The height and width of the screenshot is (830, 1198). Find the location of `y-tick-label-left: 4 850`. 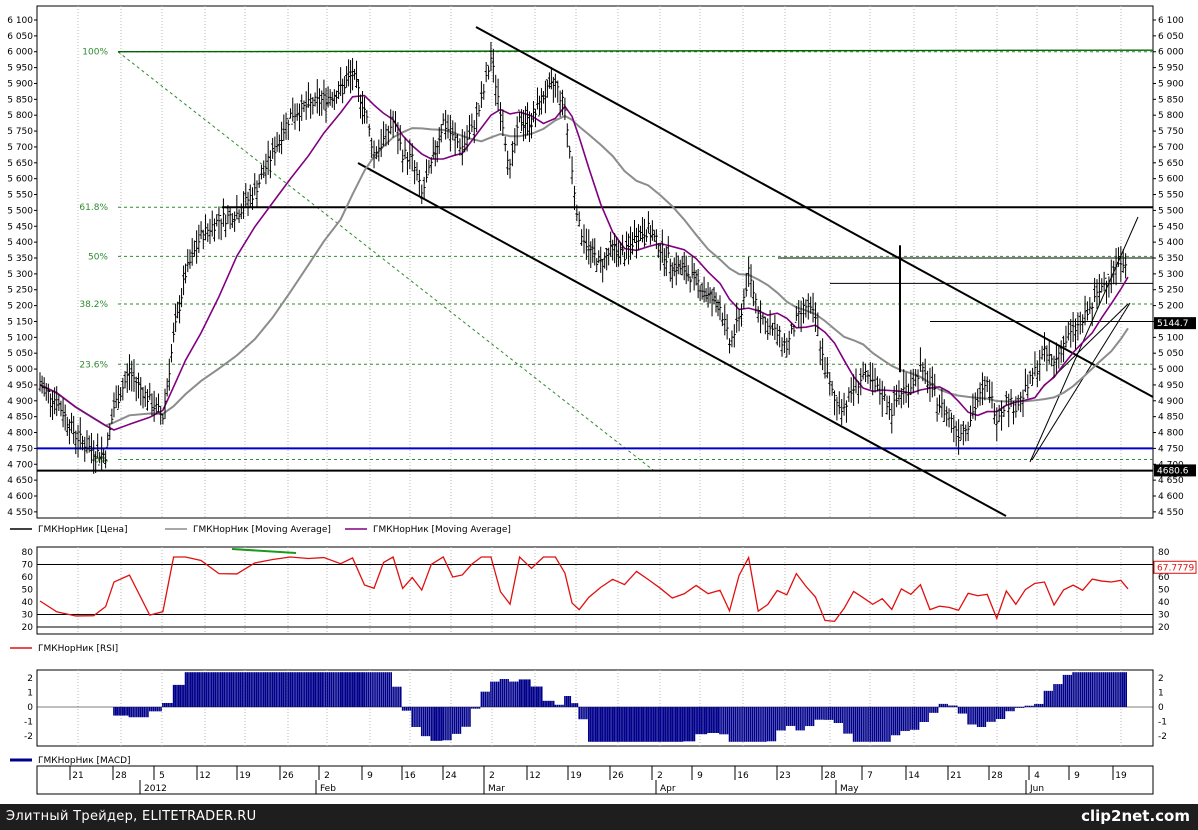

y-tick-label-left: 4 850 is located at coordinates (20, 418).